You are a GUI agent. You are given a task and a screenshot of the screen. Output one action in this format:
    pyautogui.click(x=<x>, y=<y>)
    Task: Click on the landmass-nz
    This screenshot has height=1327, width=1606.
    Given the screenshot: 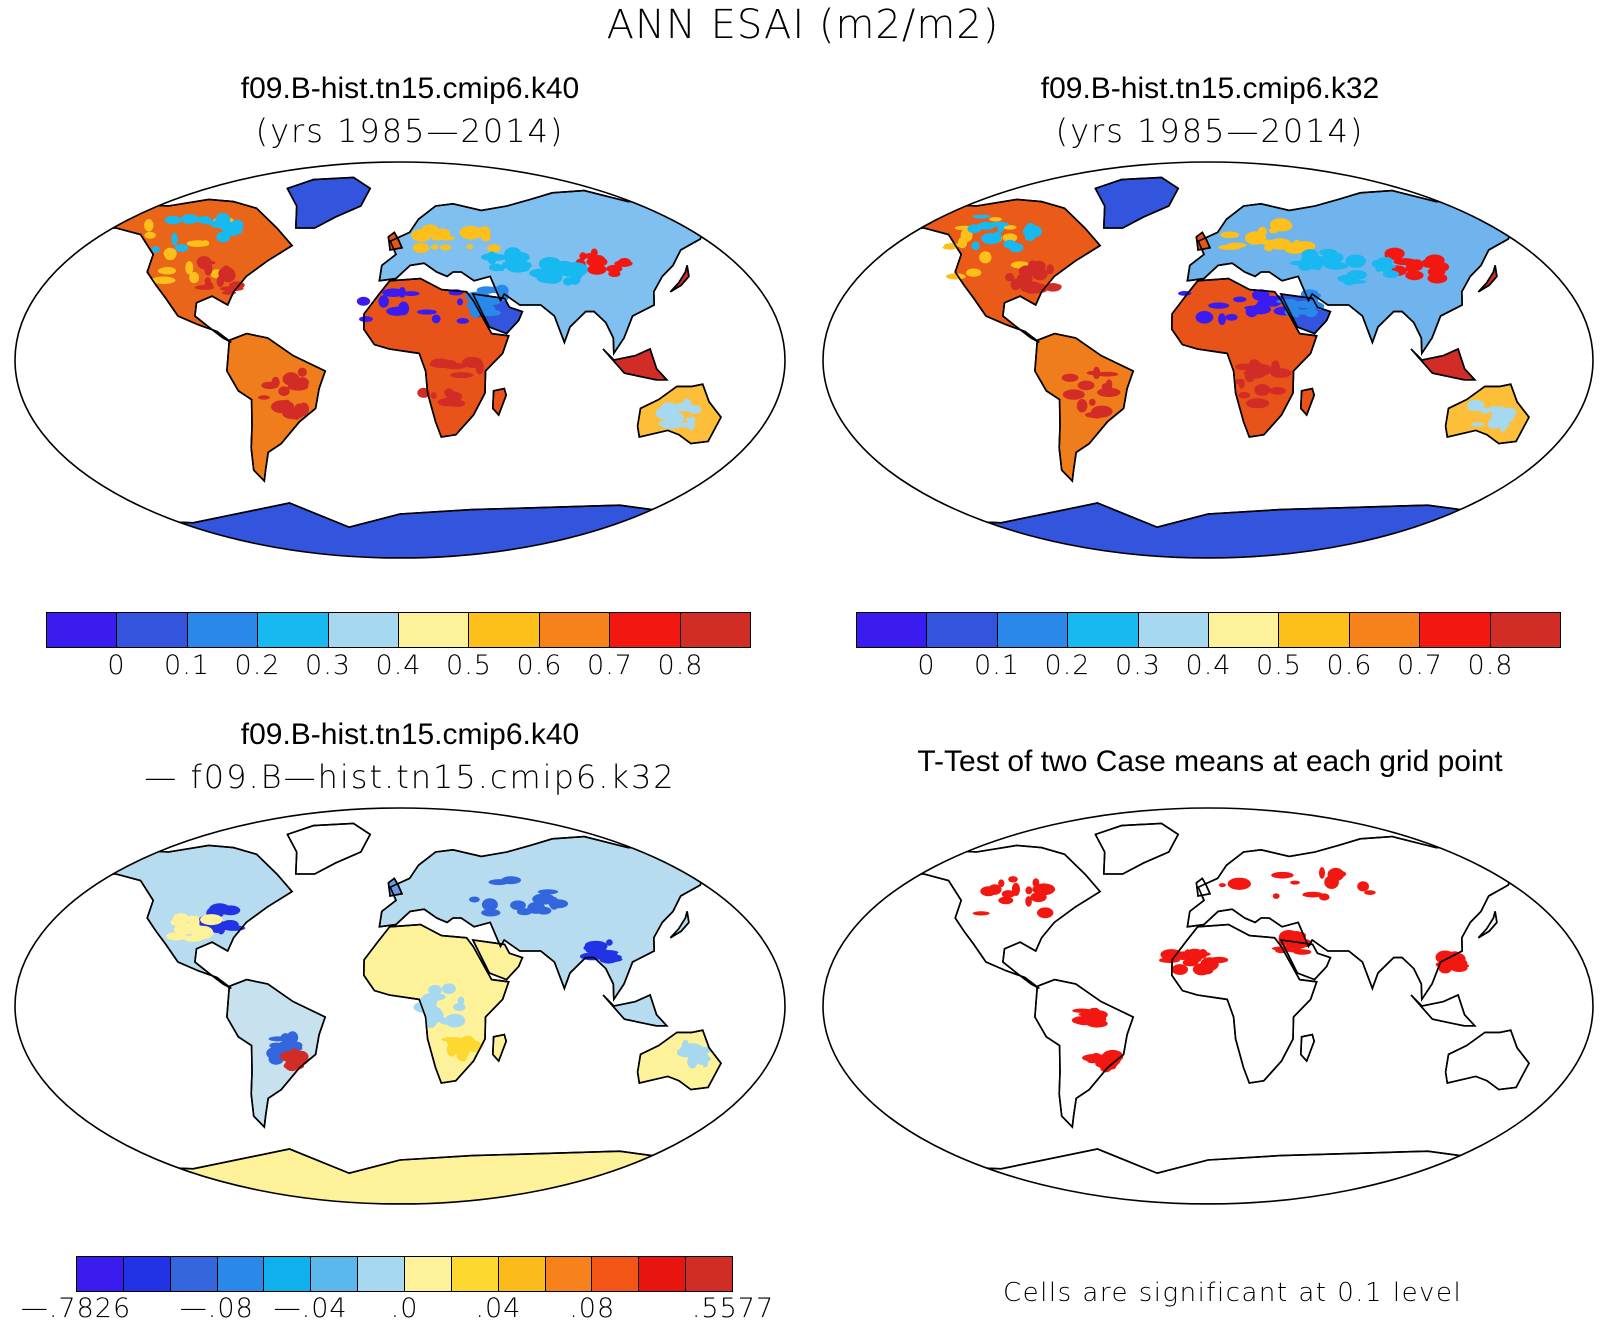 What is the action you would take?
    pyautogui.click(x=750, y=452)
    